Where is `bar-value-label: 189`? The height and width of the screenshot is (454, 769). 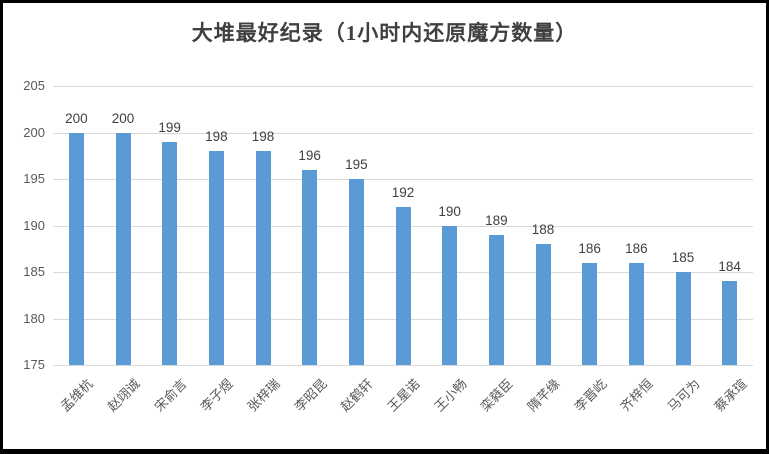 bar-value-label: 189 is located at coordinates (496, 220).